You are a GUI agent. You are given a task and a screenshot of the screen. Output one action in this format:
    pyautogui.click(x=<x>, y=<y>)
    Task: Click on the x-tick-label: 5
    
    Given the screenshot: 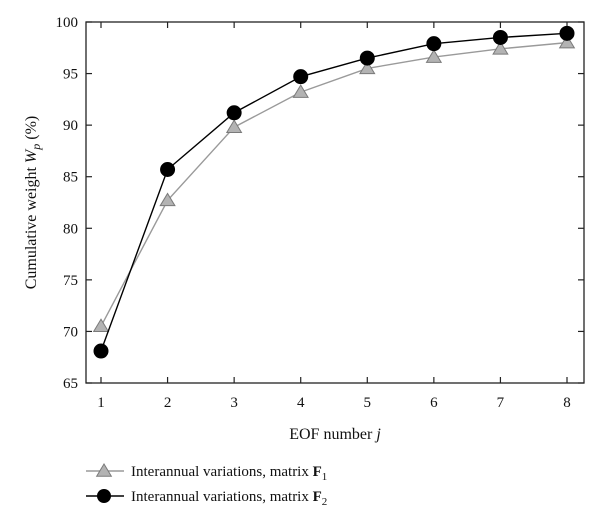 What is the action you would take?
    pyautogui.click(x=368, y=403)
    